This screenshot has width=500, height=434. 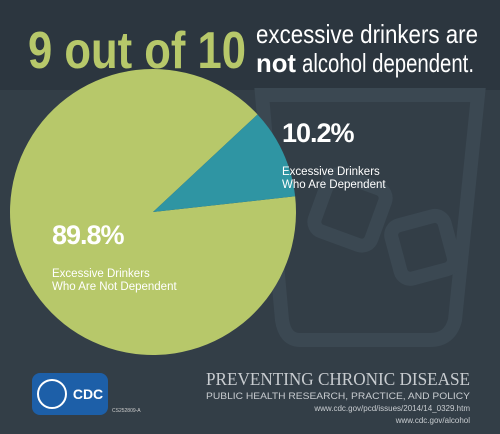 What do you see at coordinates (276, 63) in the screenshot?
I see `headline-emphasis: not` at bounding box center [276, 63].